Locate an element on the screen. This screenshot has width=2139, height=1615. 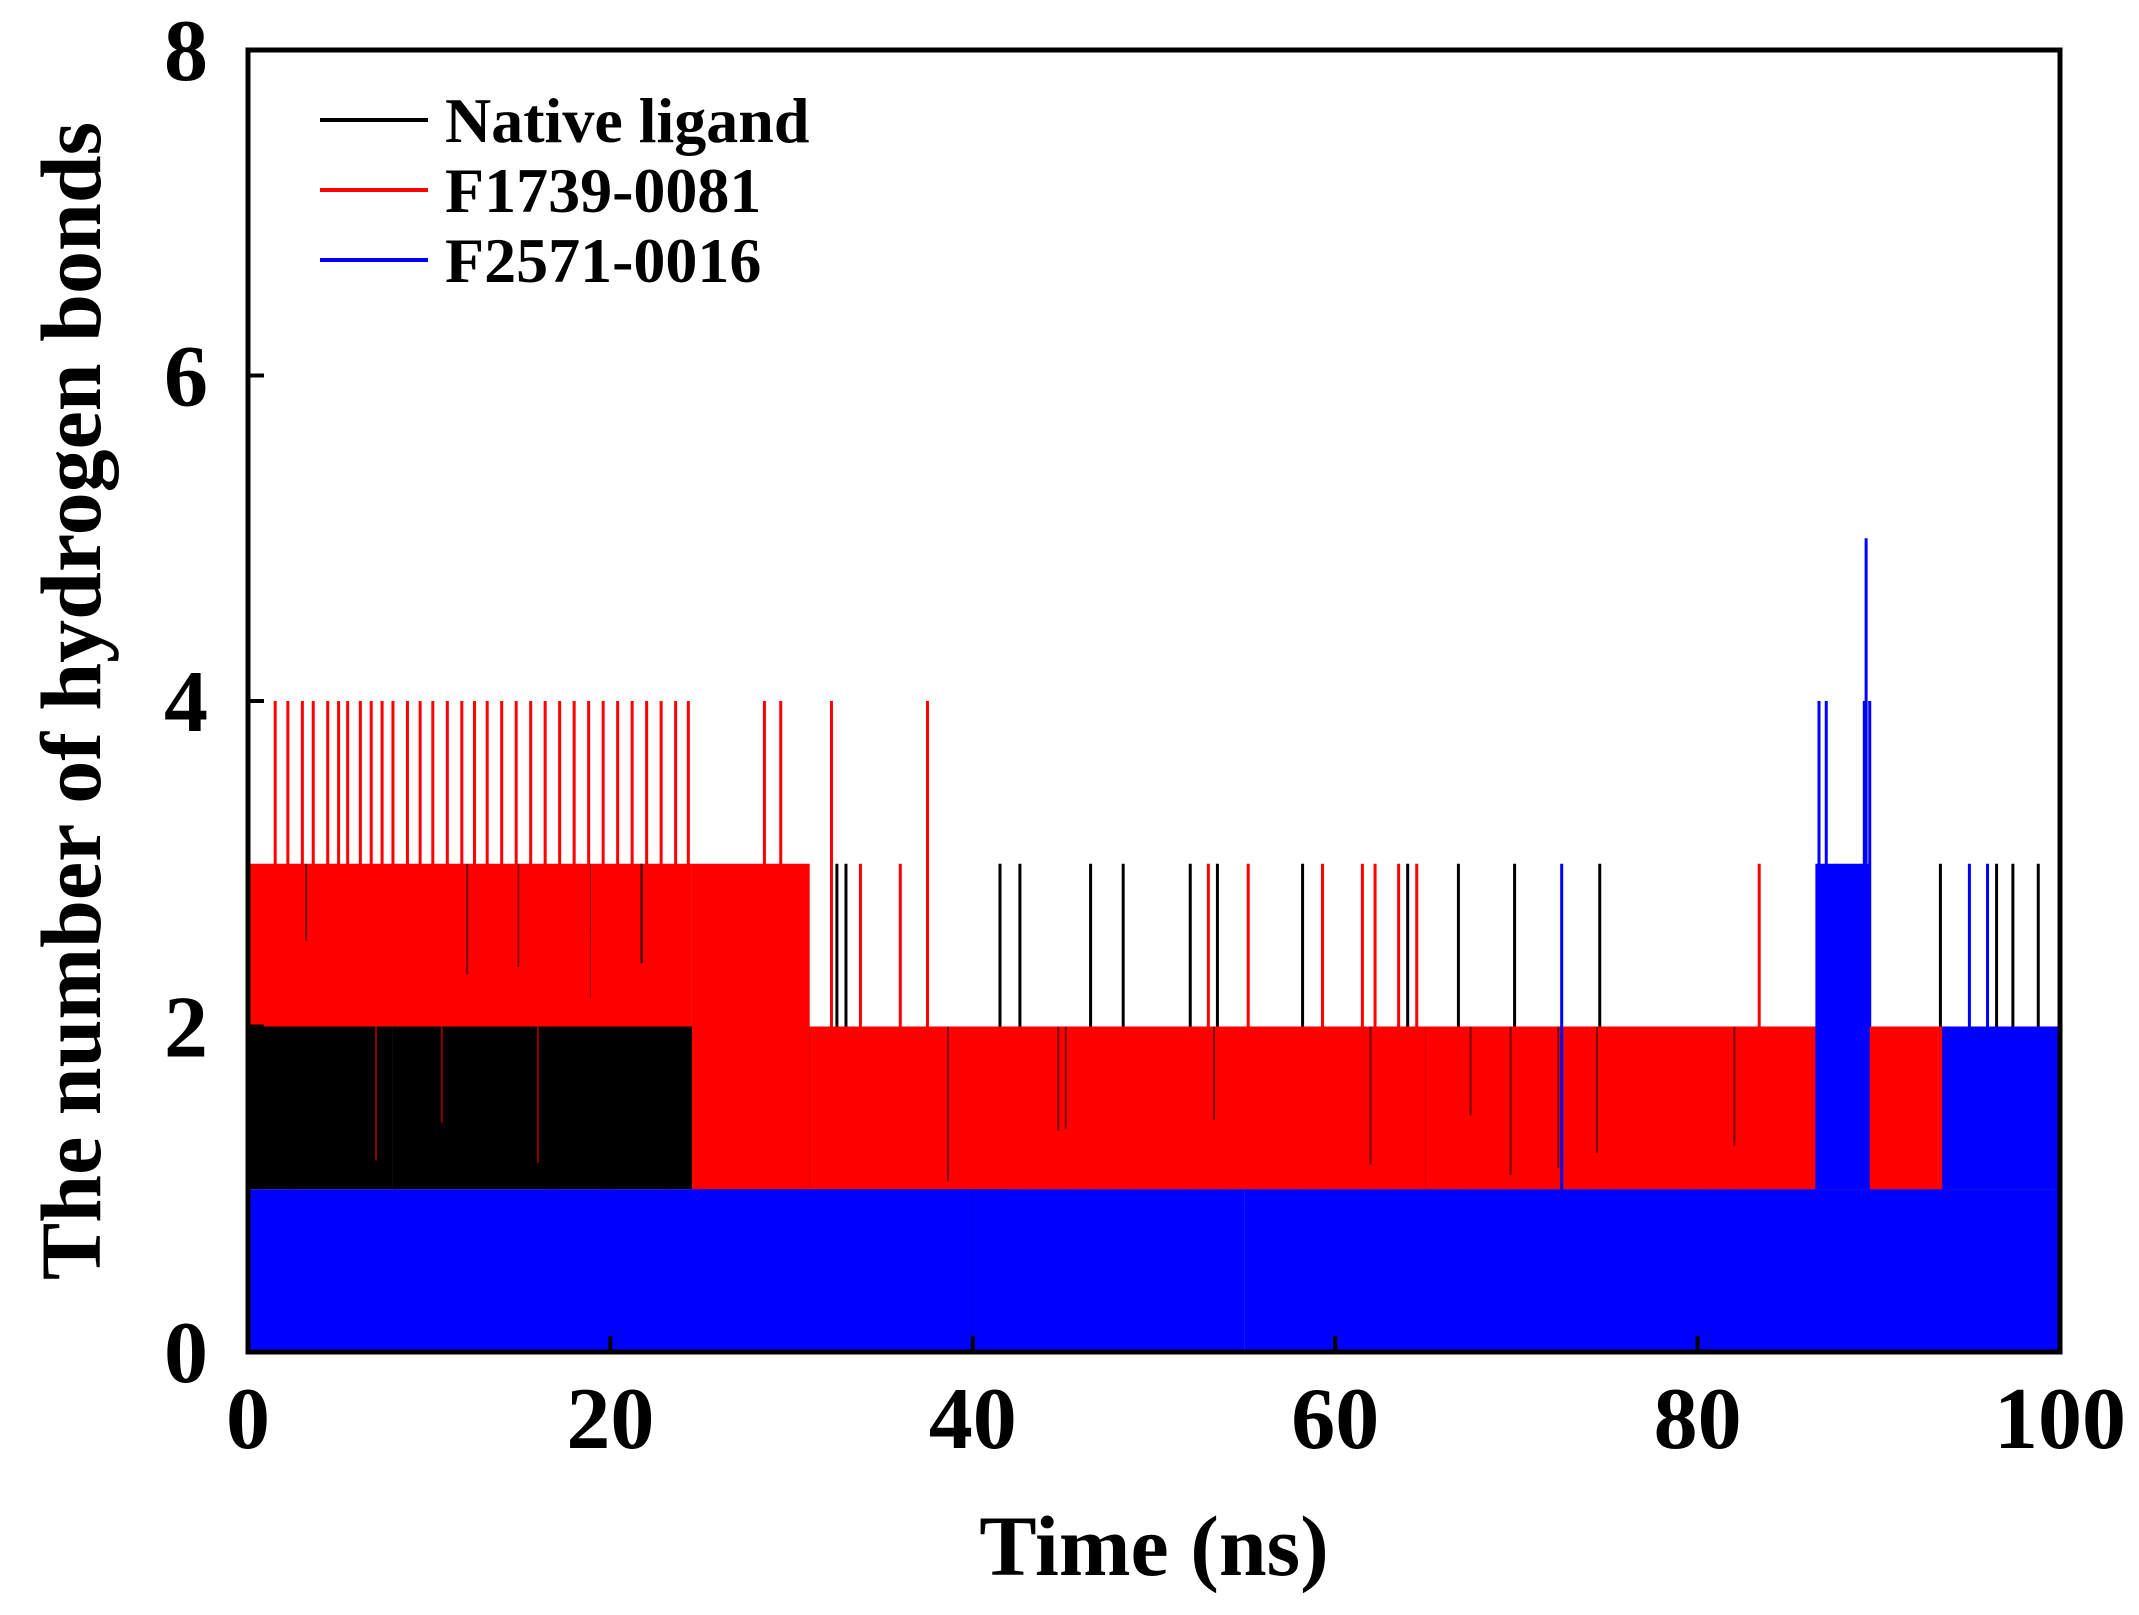
x-tick-label: 80 is located at coordinates (1698, 1419).